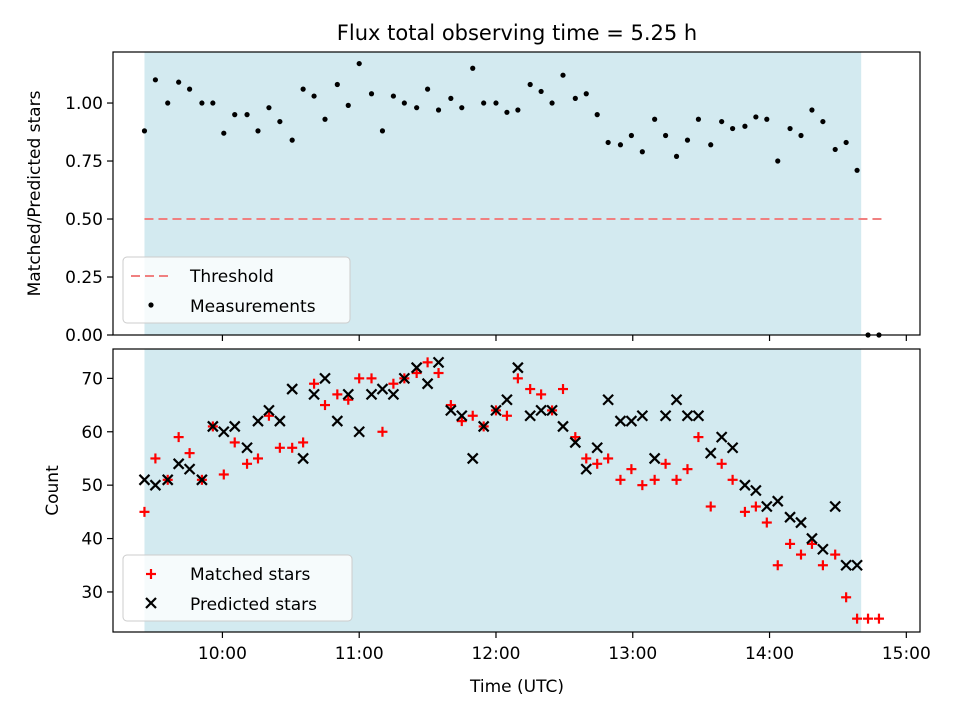 This screenshot has width=960, height=720. Describe the element at coordinates (151, 574) in the screenshot. I see `legend-matched-swatch` at that location.